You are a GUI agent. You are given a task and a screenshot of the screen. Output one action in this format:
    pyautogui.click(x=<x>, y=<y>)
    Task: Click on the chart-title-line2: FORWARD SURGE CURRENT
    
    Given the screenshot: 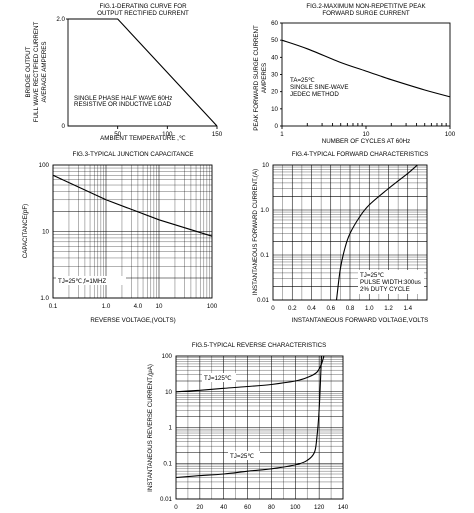 What is the action you would take?
    pyautogui.click(x=366, y=13)
    